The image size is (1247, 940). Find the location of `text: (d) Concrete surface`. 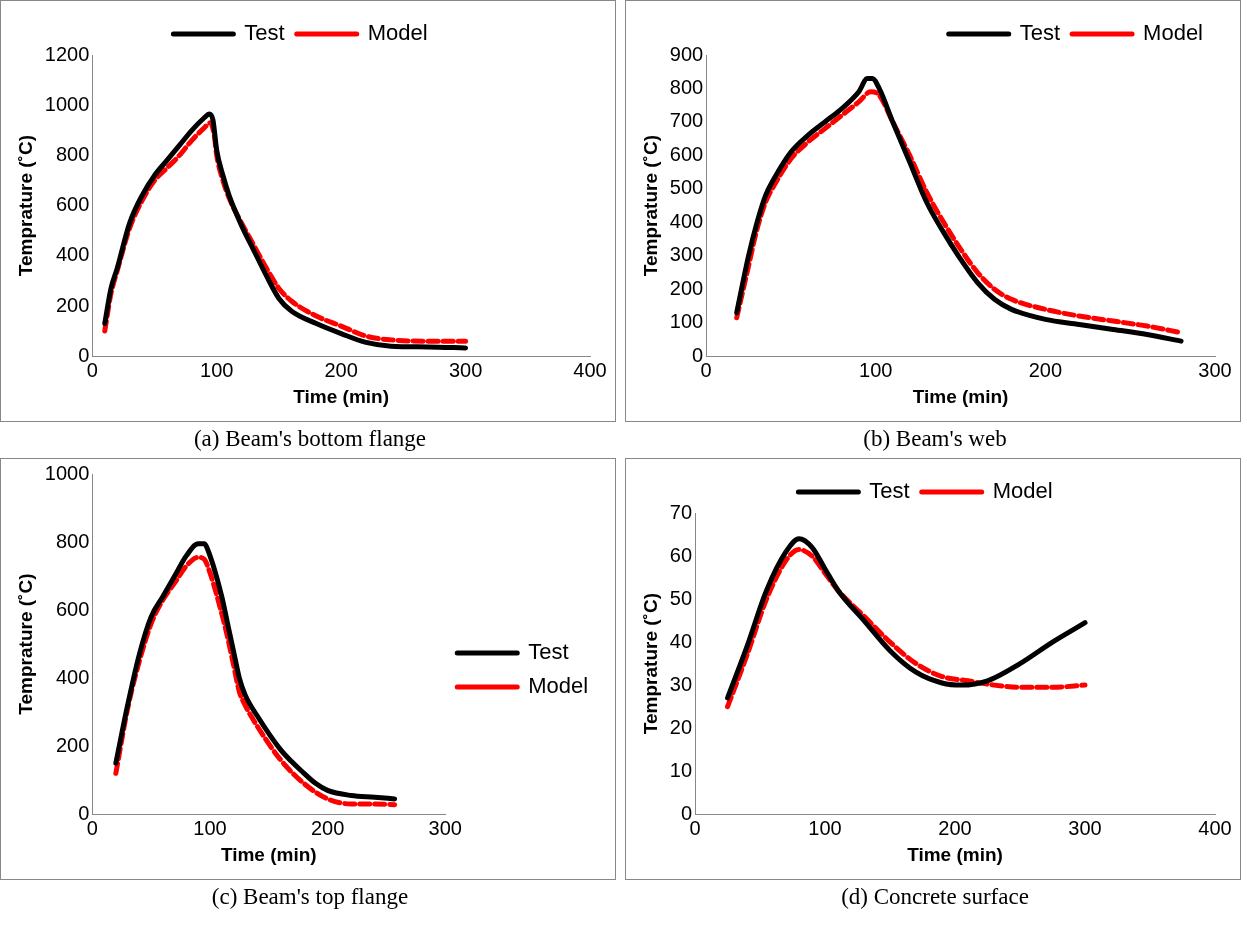

text: (d) Concrete surface is located at coordinates (935, 897).